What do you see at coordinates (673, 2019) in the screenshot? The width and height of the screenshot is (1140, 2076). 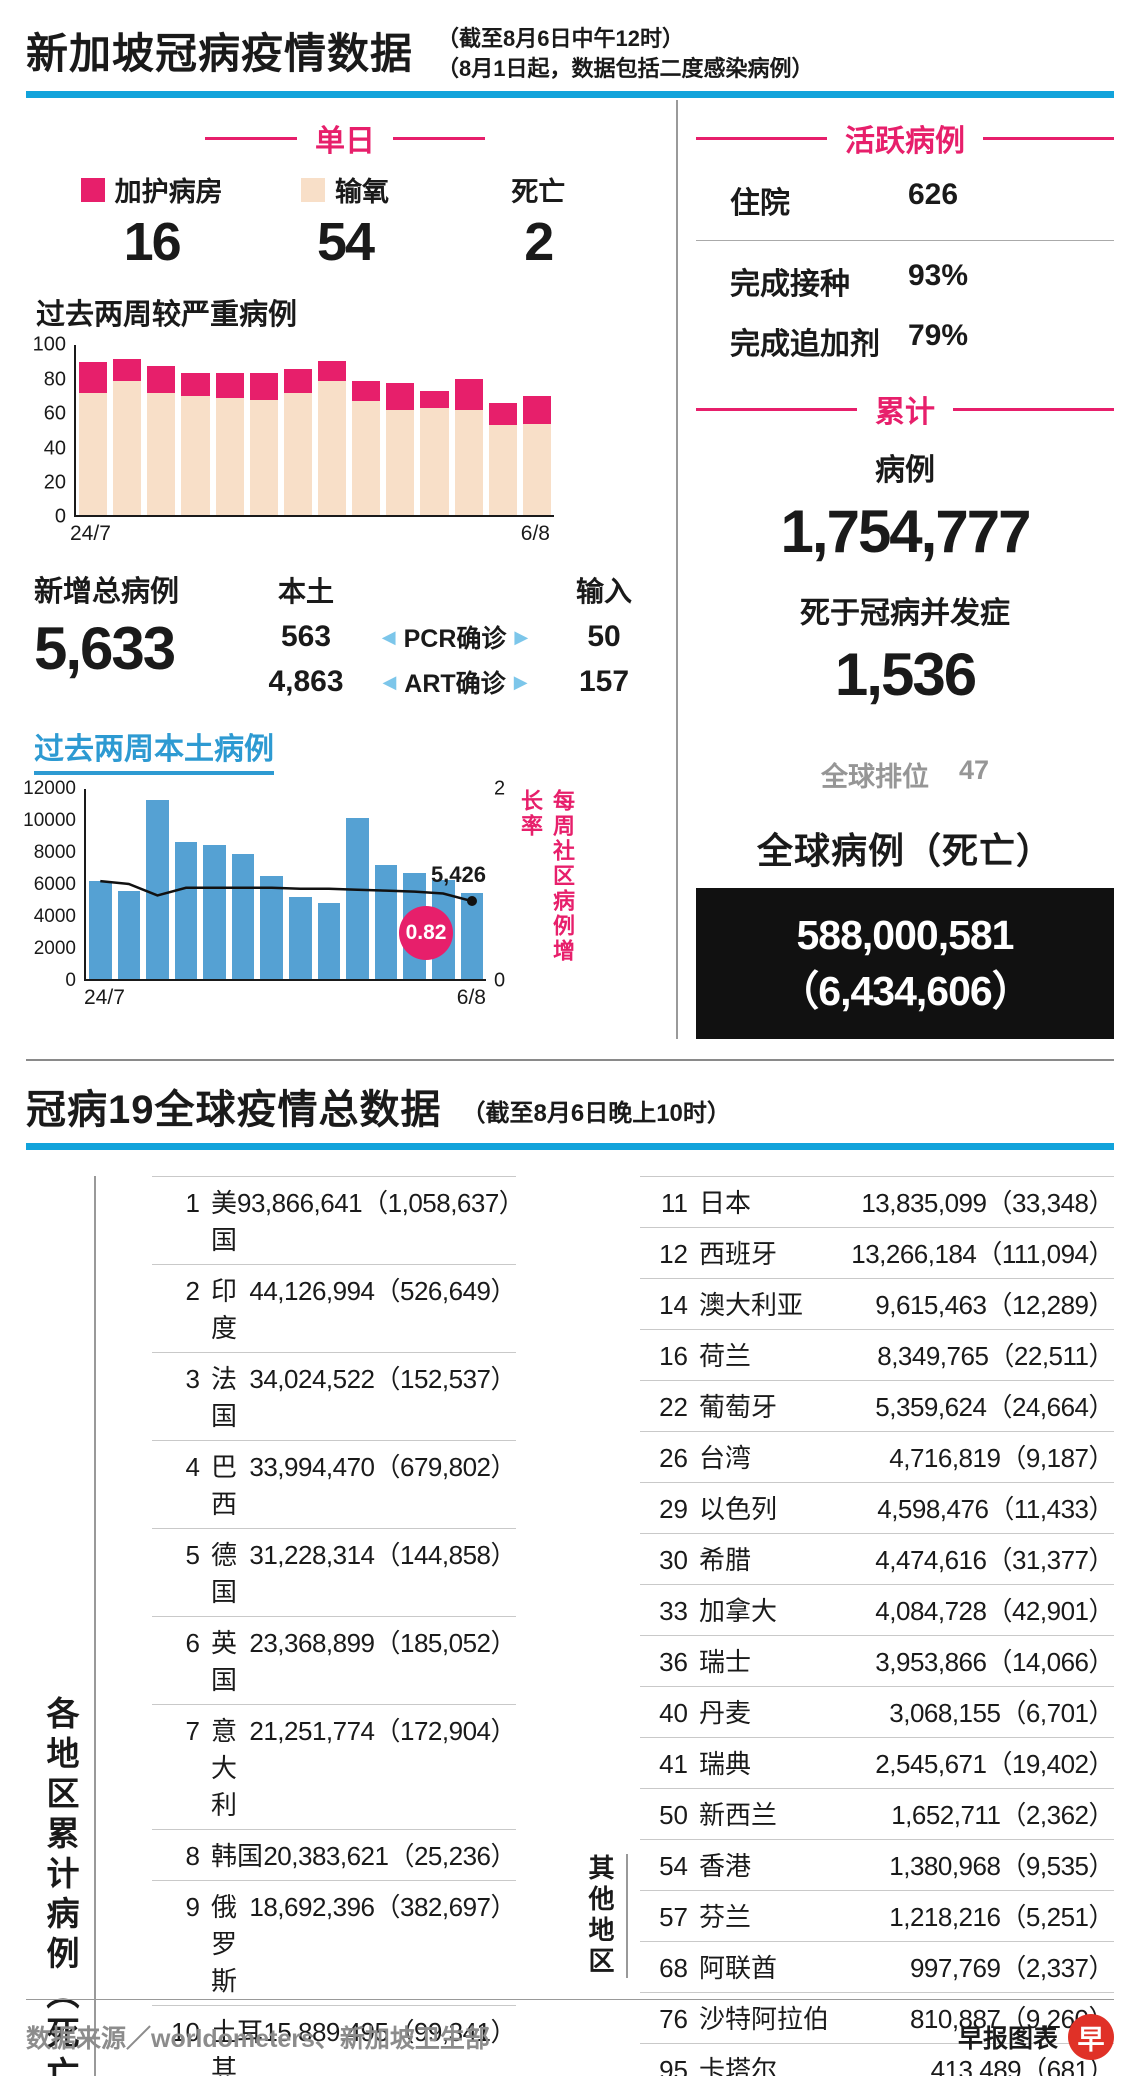 I see `country-rank: 76` at bounding box center [673, 2019].